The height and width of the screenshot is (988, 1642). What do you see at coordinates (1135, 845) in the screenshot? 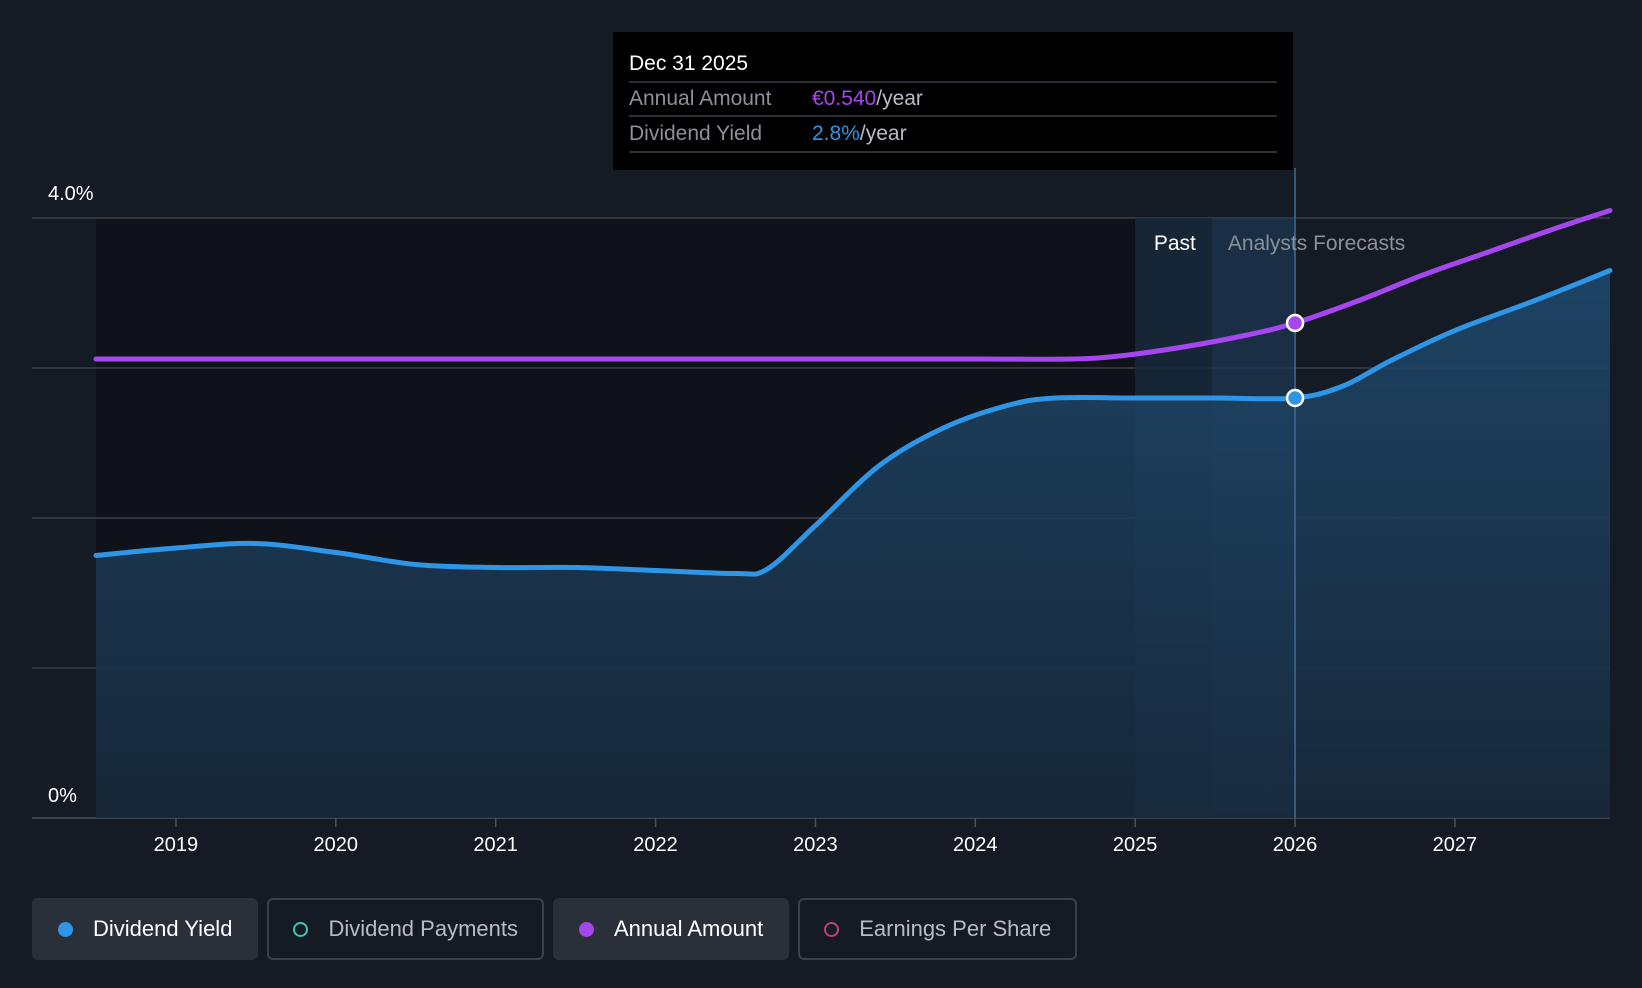
I see `x-tick-label: 2025` at bounding box center [1135, 845].